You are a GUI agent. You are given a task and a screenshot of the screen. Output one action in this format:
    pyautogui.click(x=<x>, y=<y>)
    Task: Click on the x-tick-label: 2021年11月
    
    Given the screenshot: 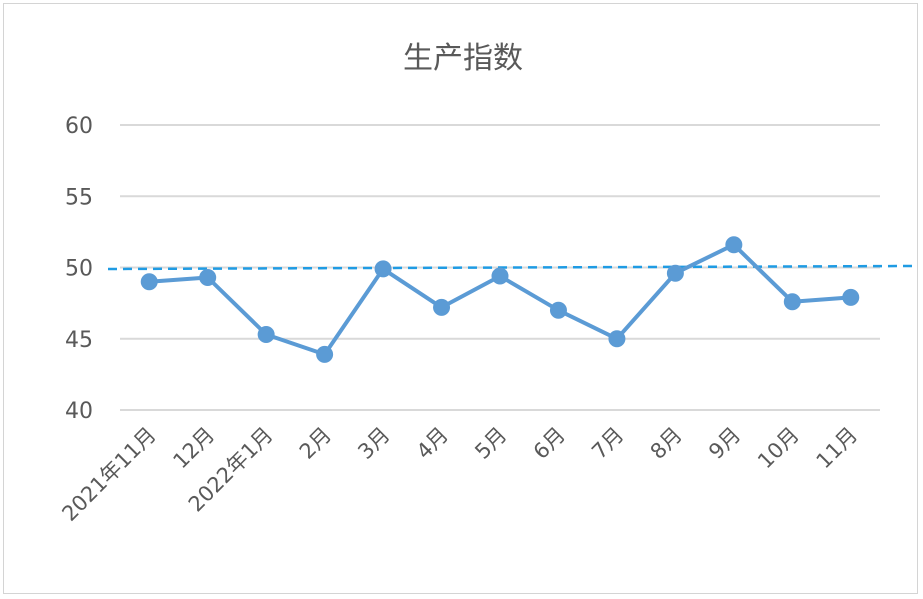 What is the action you would take?
    pyautogui.click(x=108, y=474)
    